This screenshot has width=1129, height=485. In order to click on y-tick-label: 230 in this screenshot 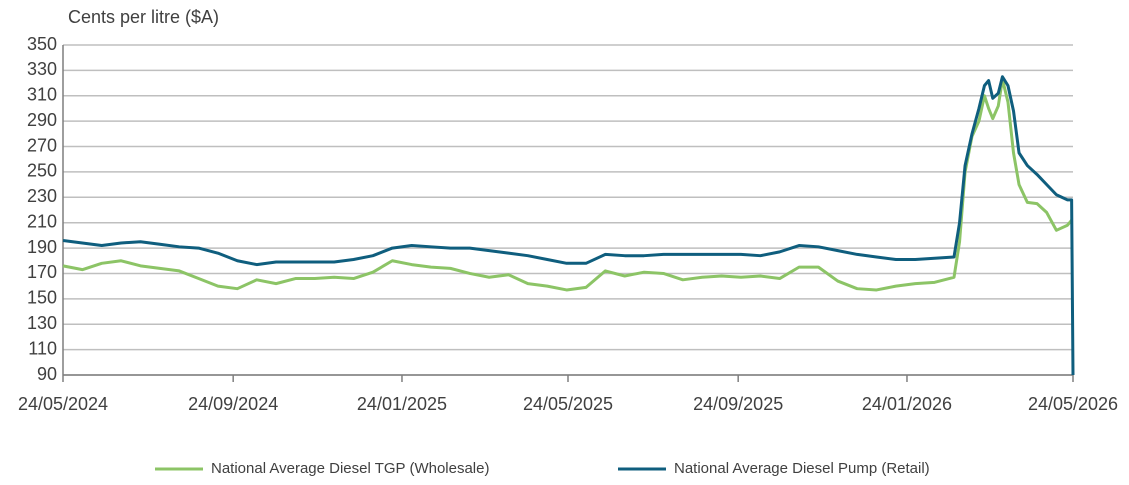, I will do `click(42, 196)`.